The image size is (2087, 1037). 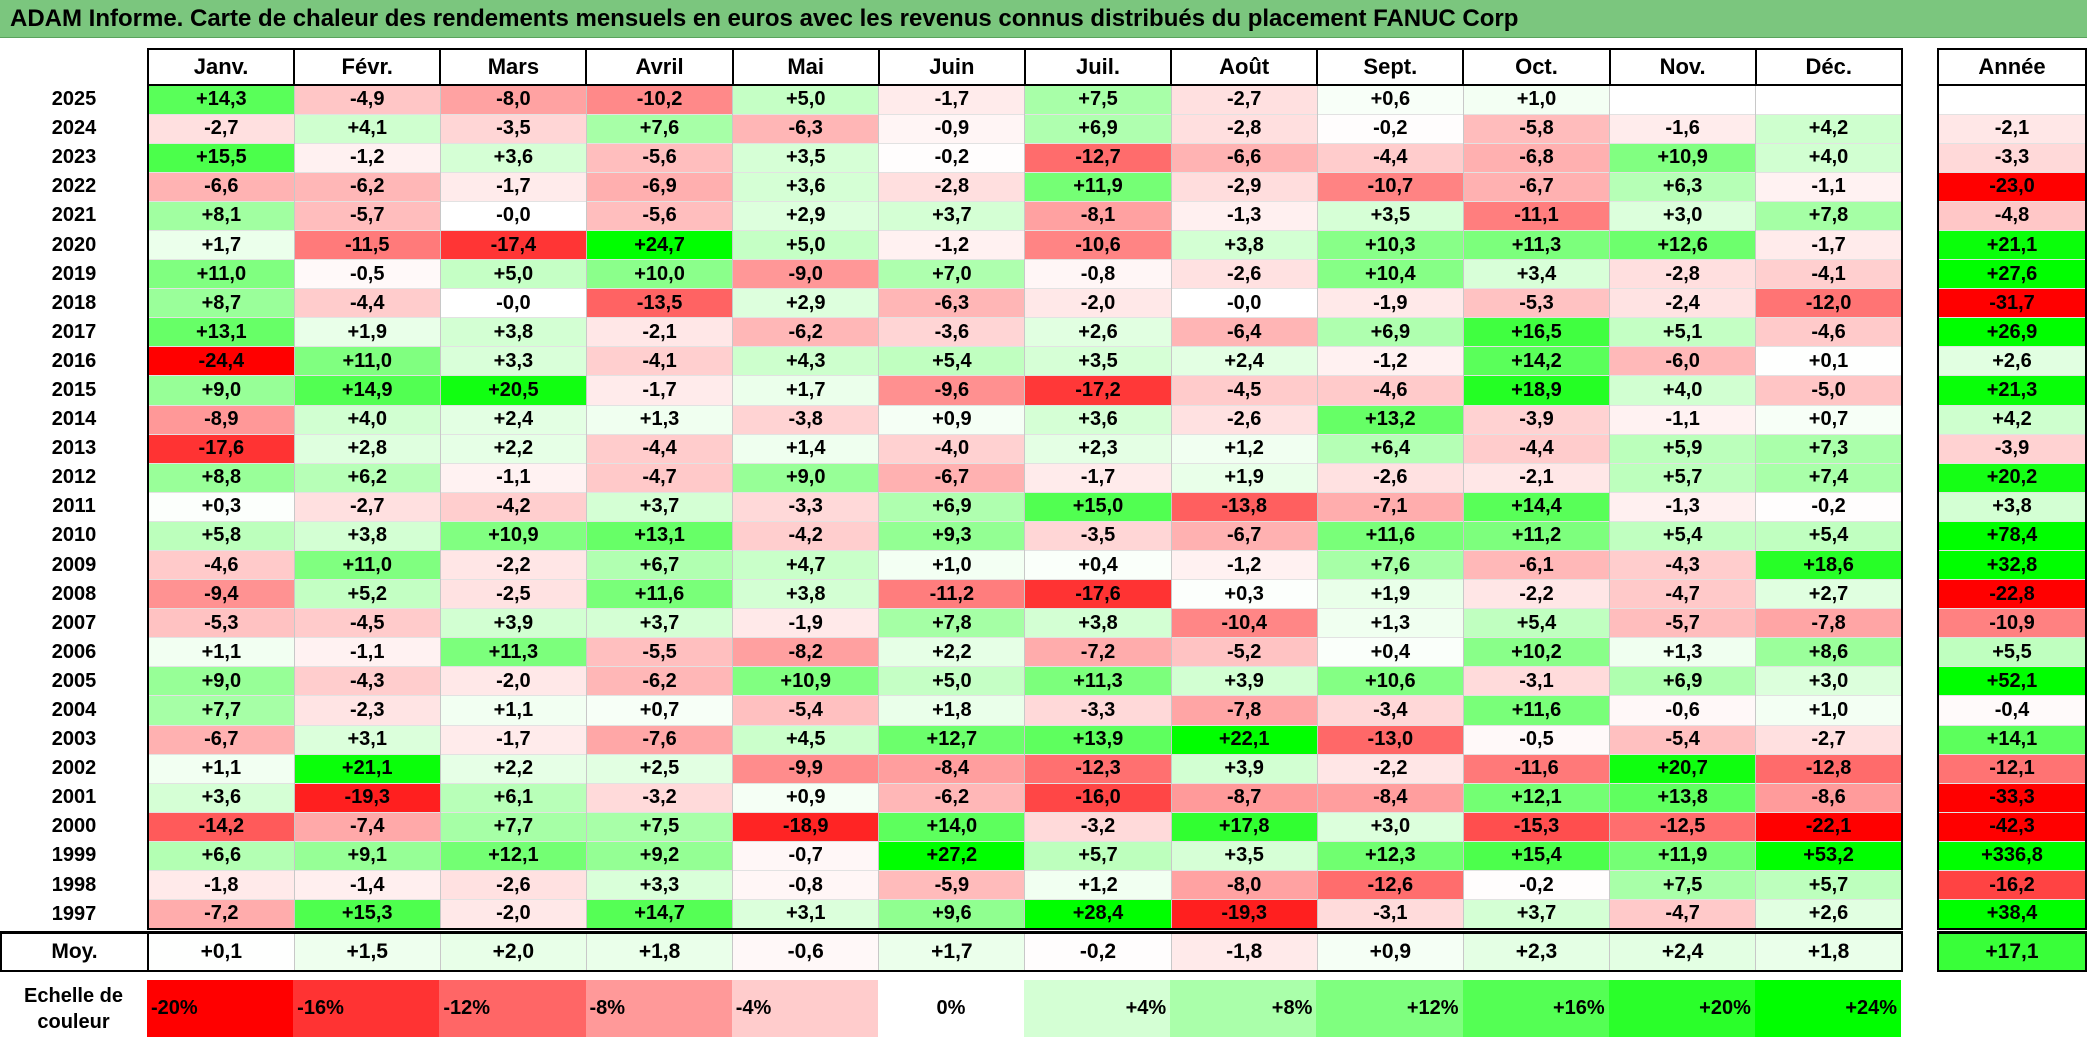 What do you see at coordinates (659, 535) in the screenshot?
I see `heatmap-cell-2010-avril: +13,1` at bounding box center [659, 535].